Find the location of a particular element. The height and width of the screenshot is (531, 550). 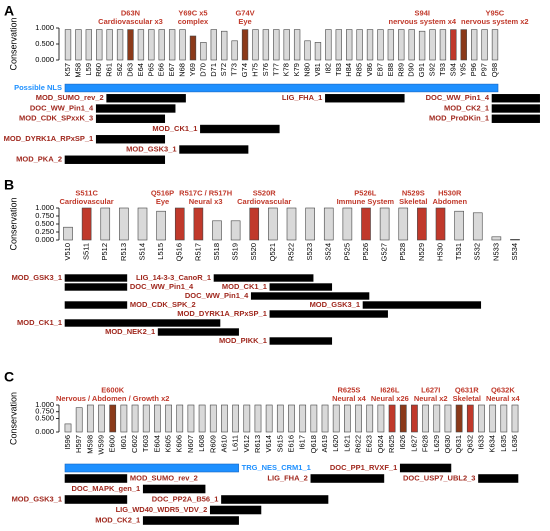

motif-label: MOD_ProDKin_1 is located at coordinates (459, 118).